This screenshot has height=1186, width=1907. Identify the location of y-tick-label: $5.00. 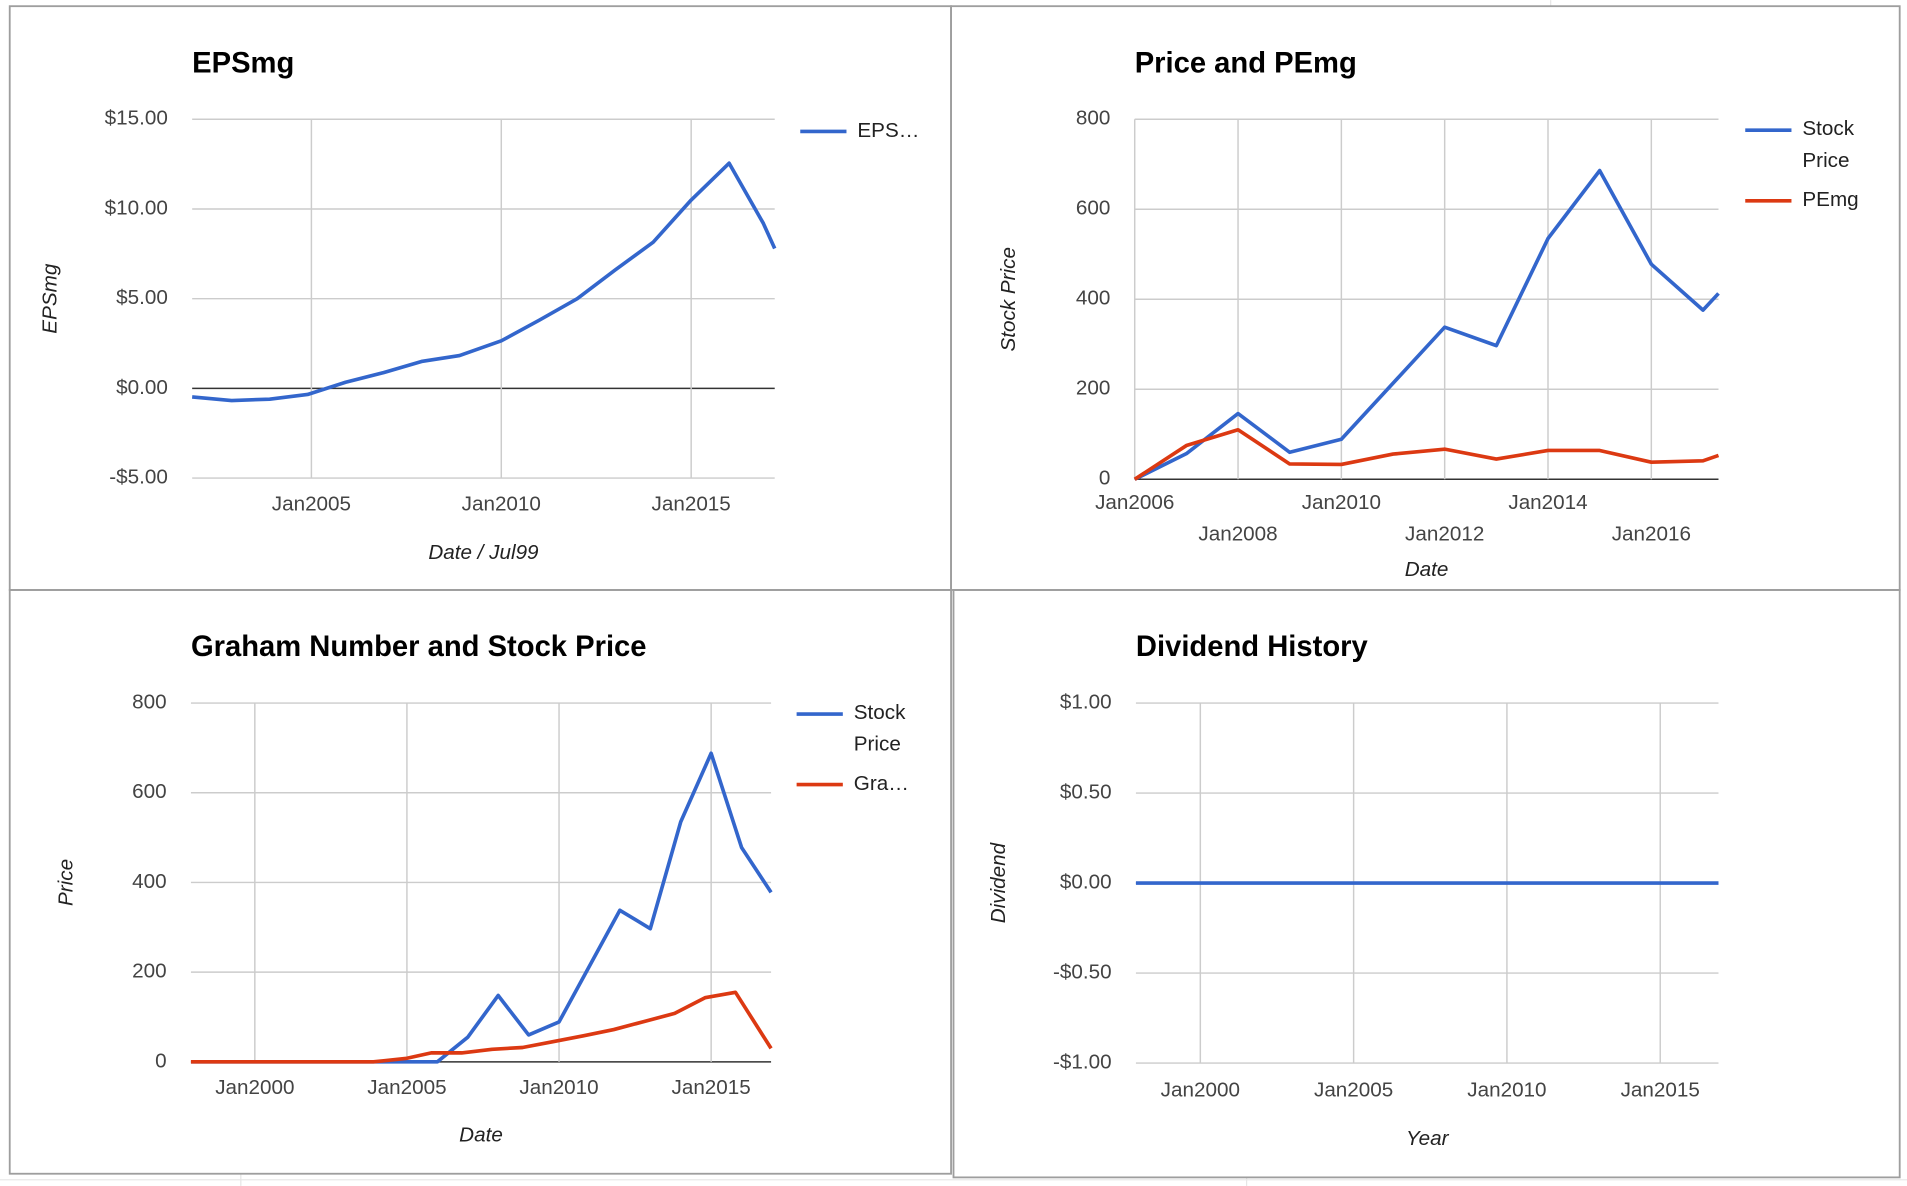
(142, 297).